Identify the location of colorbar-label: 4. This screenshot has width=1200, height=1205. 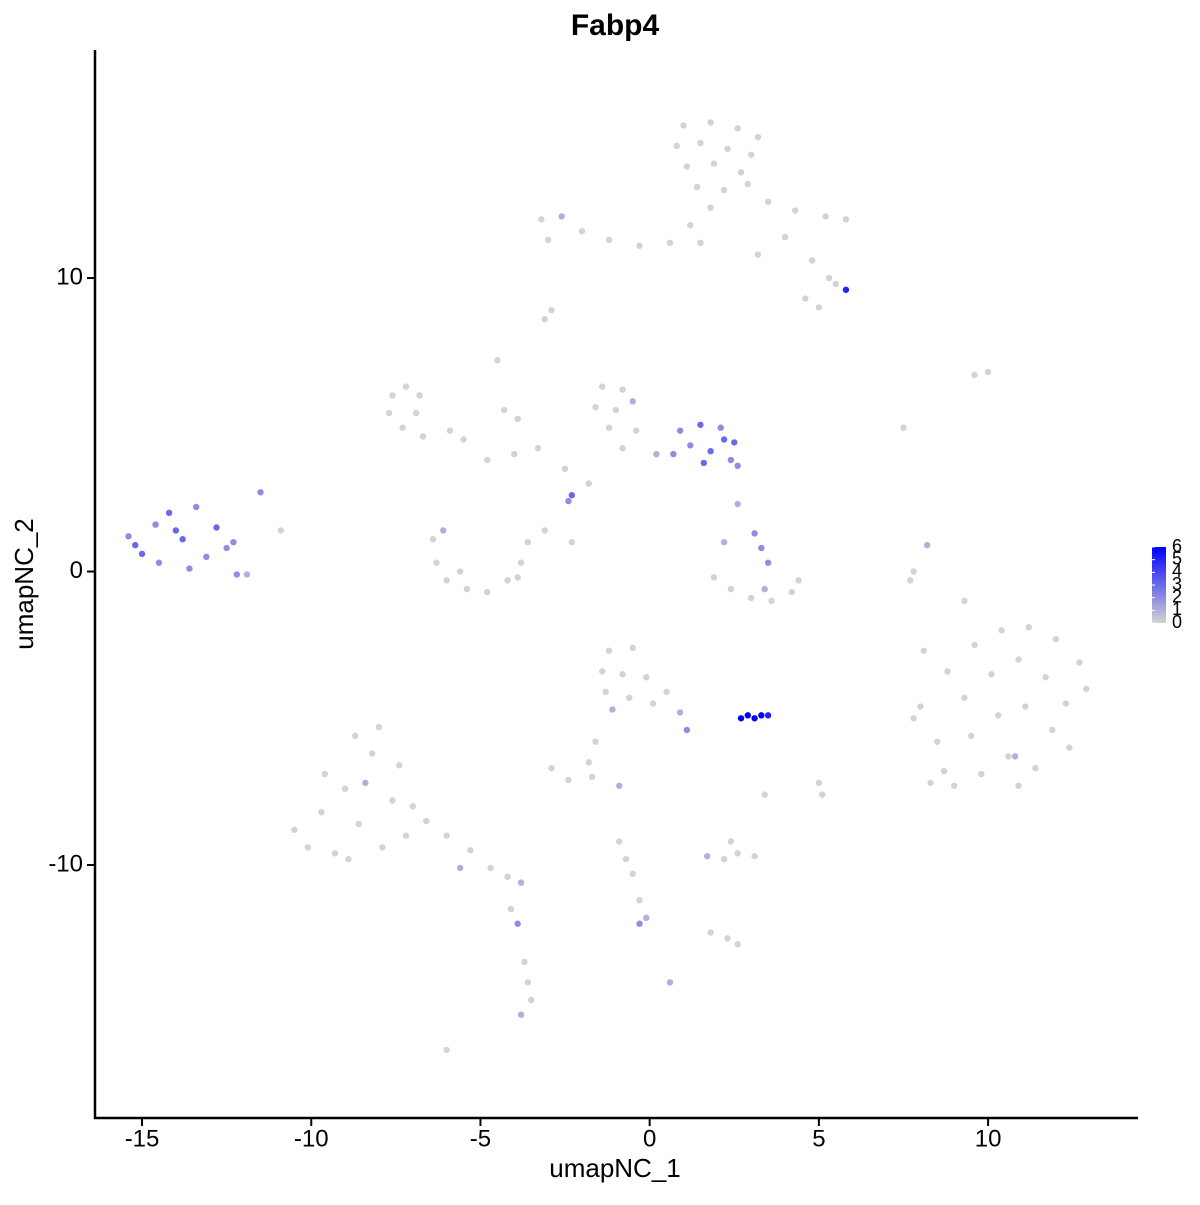
(1177, 571).